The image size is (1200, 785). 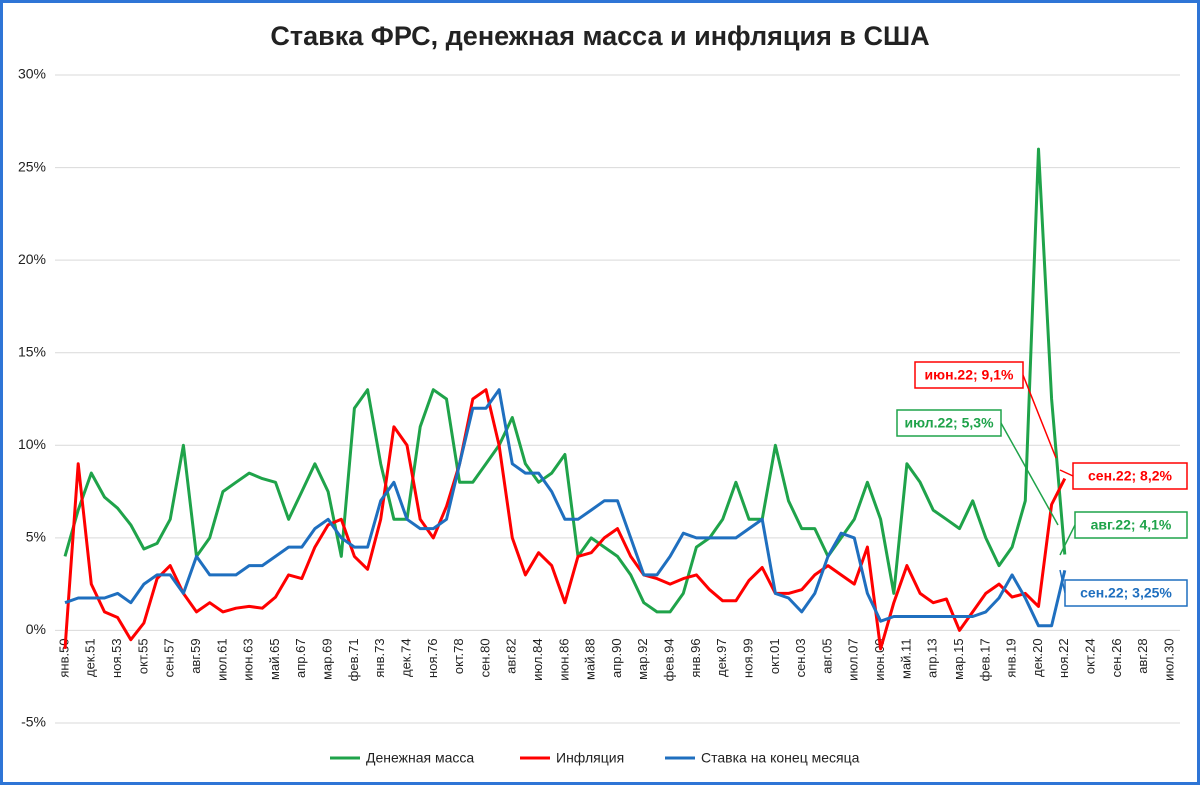 I want to click on x-tick-label: фев.94, so click(x=669, y=659).